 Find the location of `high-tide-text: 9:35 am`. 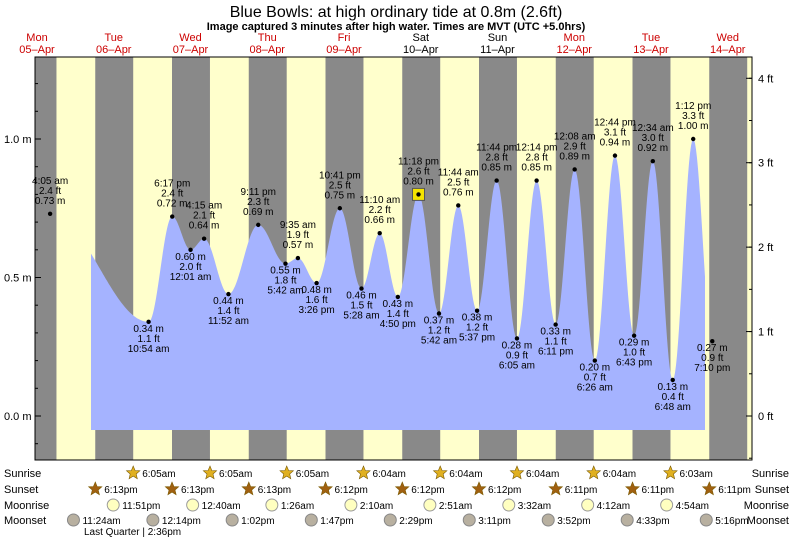

high-tide-text: 9:35 am is located at coordinates (298, 225).